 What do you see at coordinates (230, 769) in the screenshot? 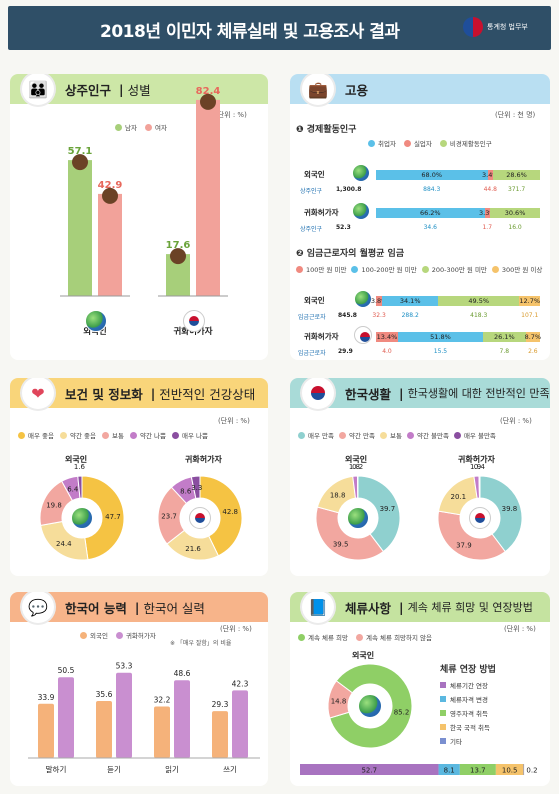
I see `korean-category-3: 쓰기` at bounding box center [230, 769].